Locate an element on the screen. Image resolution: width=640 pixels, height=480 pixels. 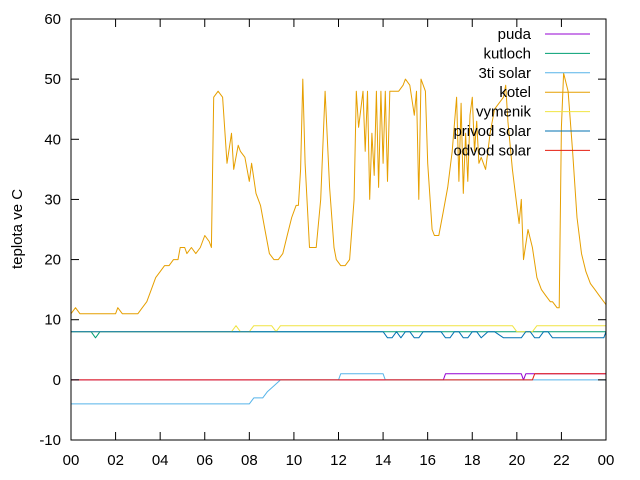
x-tick-label: 22 is located at coordinates (561, 460).